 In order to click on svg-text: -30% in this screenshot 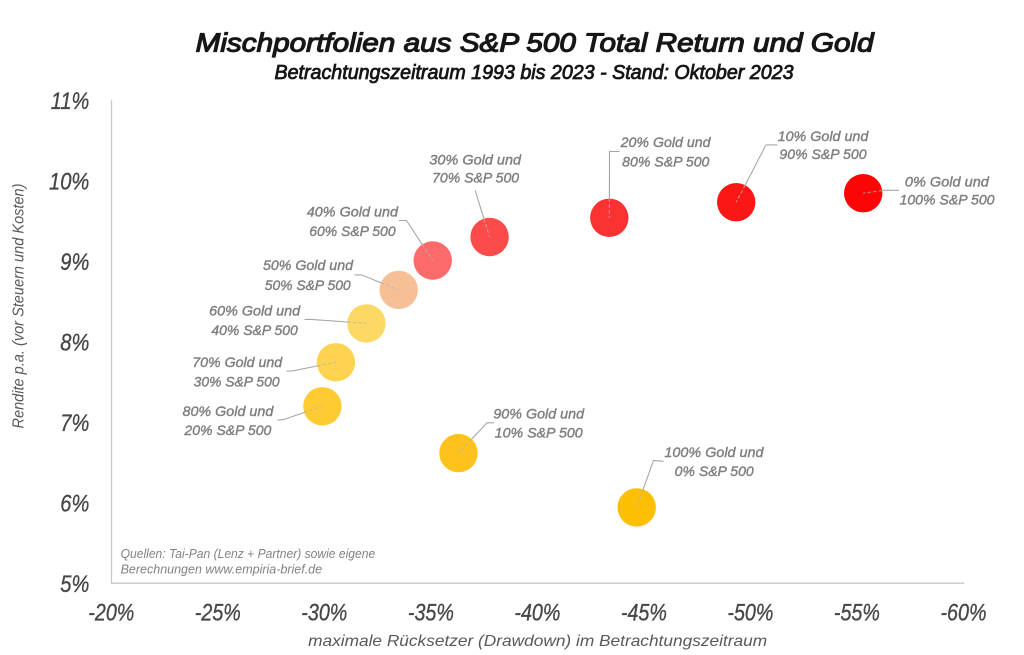, I will do `click(324, 613)`.